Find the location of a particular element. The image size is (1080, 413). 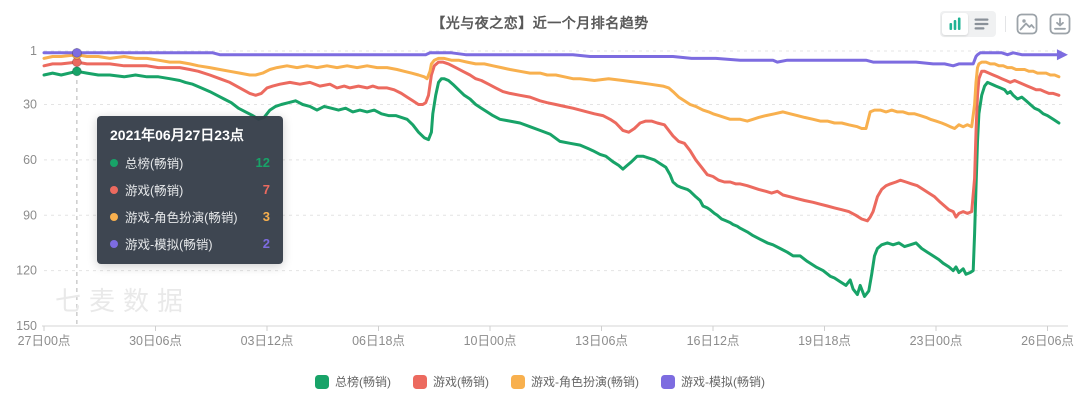

legend-label: 游戏-角色扮演(畅销) is located at coordinates (585, 382).